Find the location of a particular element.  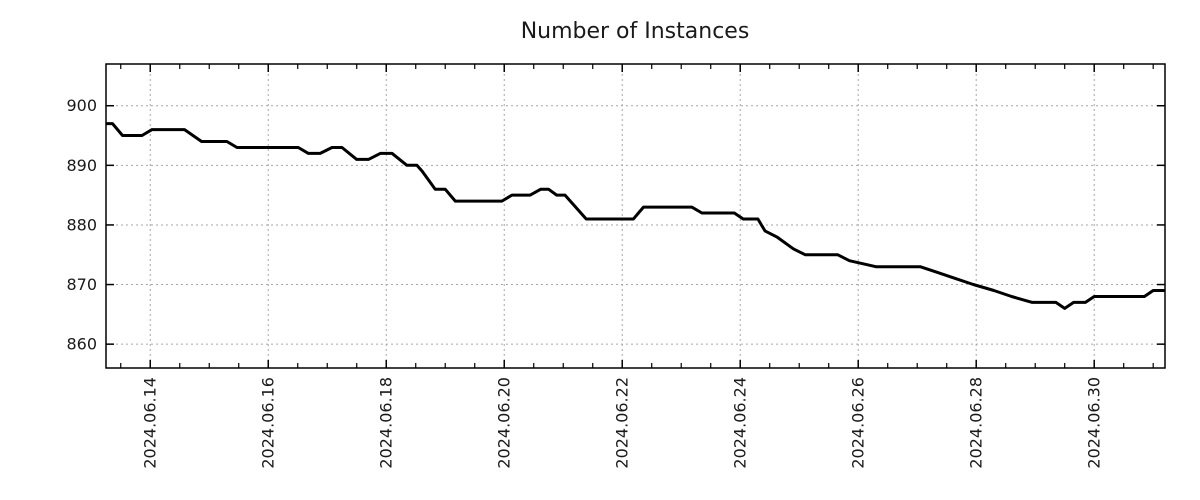

y-tick-label: 860 is located at coordinates (81, 344).